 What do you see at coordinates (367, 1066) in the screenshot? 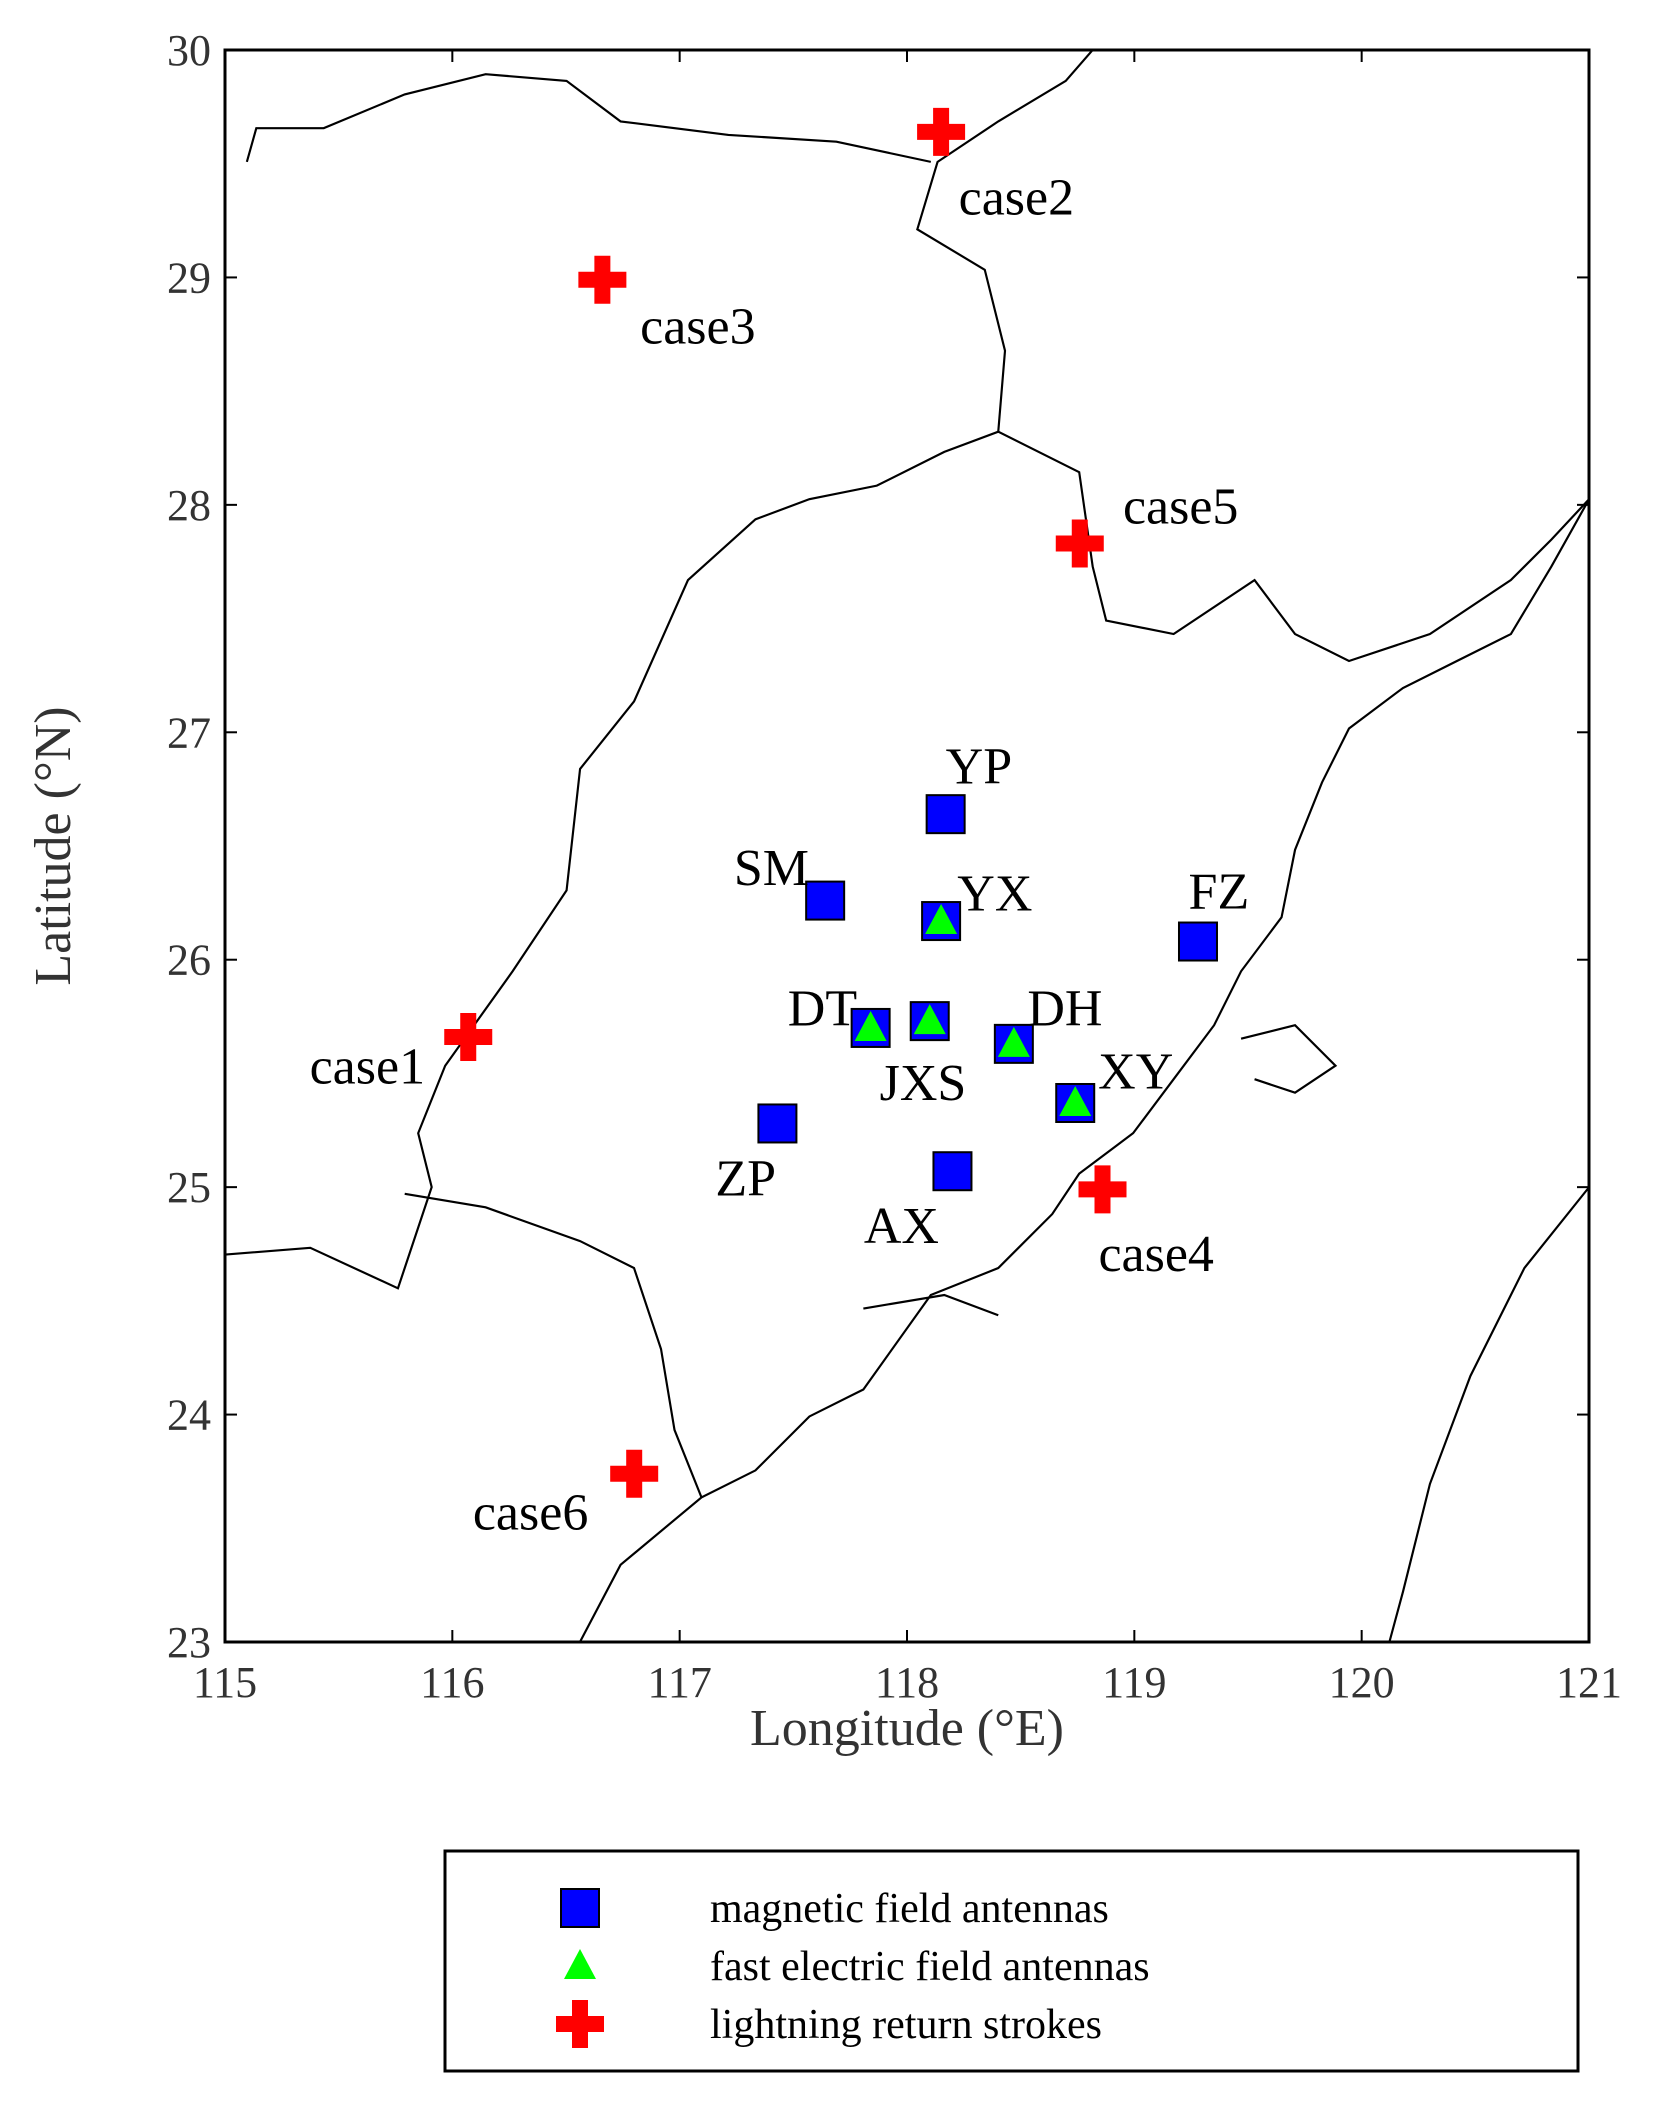
I see `point-label: case1` at bounding box center [367, 1066].